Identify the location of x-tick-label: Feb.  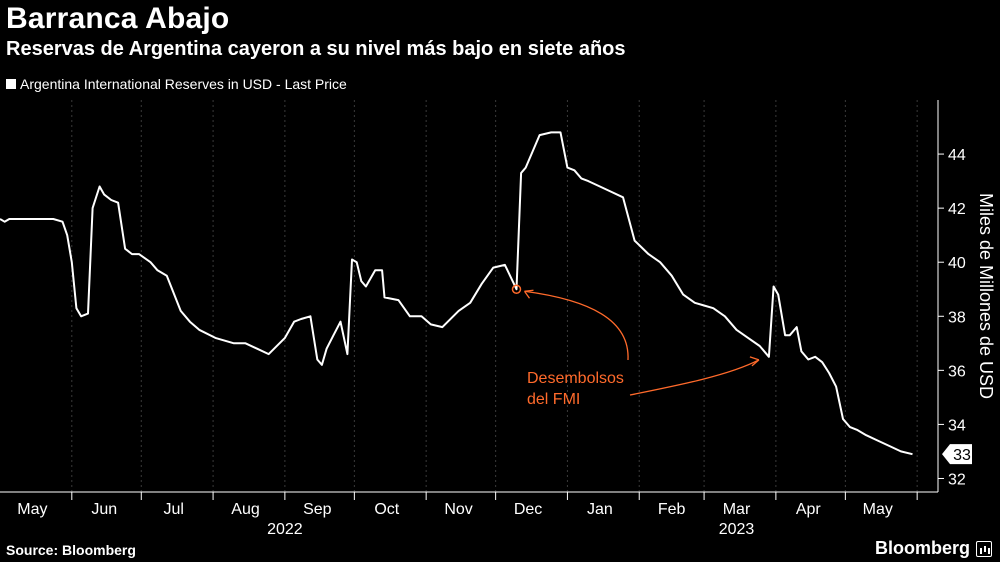
(672, 509).